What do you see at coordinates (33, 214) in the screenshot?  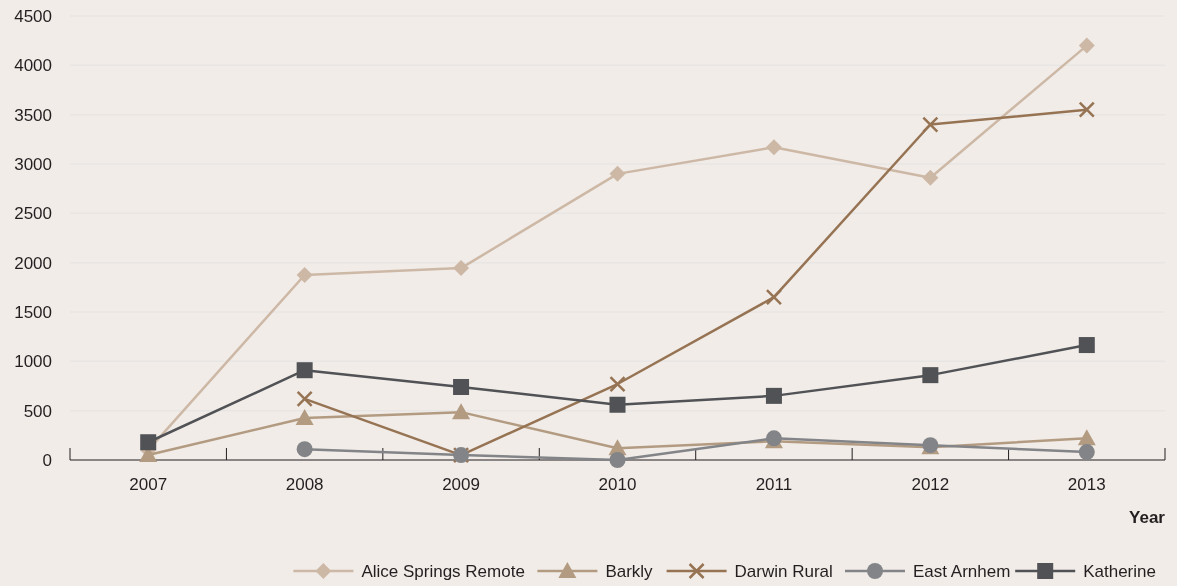 I see `y-tick-label: 2500` at bounding box center [33, 214].